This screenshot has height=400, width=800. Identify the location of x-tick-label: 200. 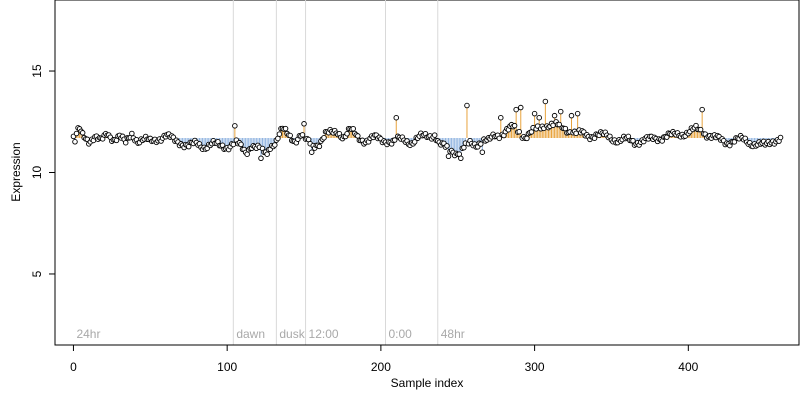
(381, 367).